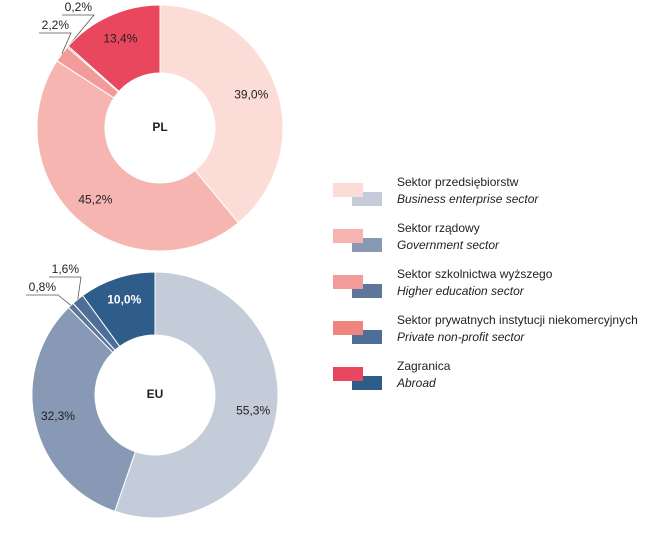 The width and height of the screenshot is (660, 535). What do you see at coordinates (468, 199) in the screenshot?
I see `legend-label: Business enterprise sector` at bounding box center [468, 199].